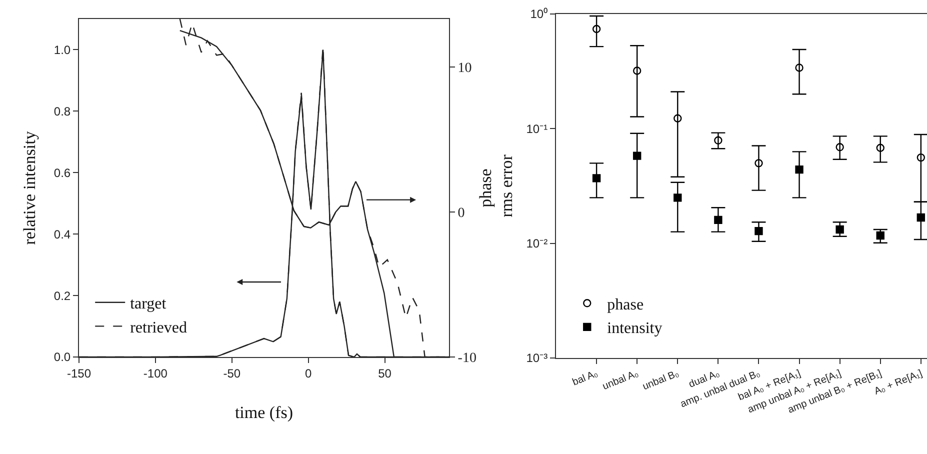 The width and height of the screenshot is (927, 454). What do you see at coordinates (232, 373) in the screenshot?
I see `x-tick-label: -50` at bounding box center [232, 373].